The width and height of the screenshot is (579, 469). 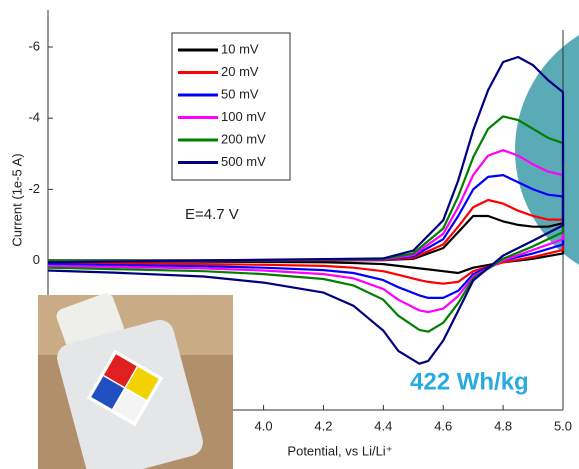 What do you see at coordinates (34, 117) in the screenshot?
I see `y-tick-label: -4` at bounding box center [34, 117].